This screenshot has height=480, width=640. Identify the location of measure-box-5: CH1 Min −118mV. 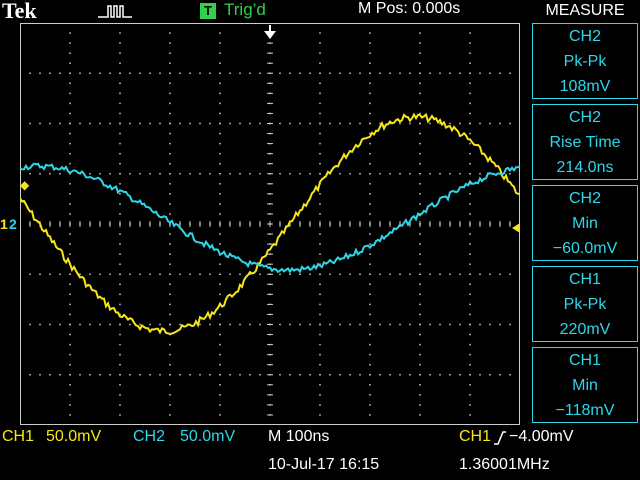
(585, 385).